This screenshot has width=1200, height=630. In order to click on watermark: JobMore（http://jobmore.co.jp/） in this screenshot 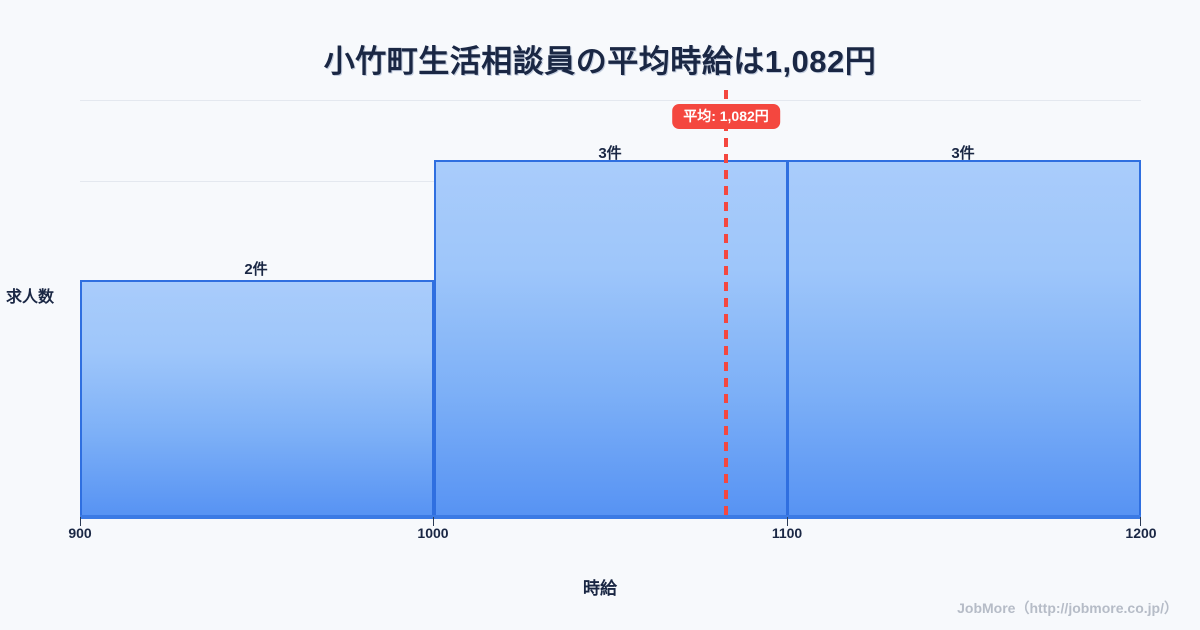, I will do `click(1067, 608)`.